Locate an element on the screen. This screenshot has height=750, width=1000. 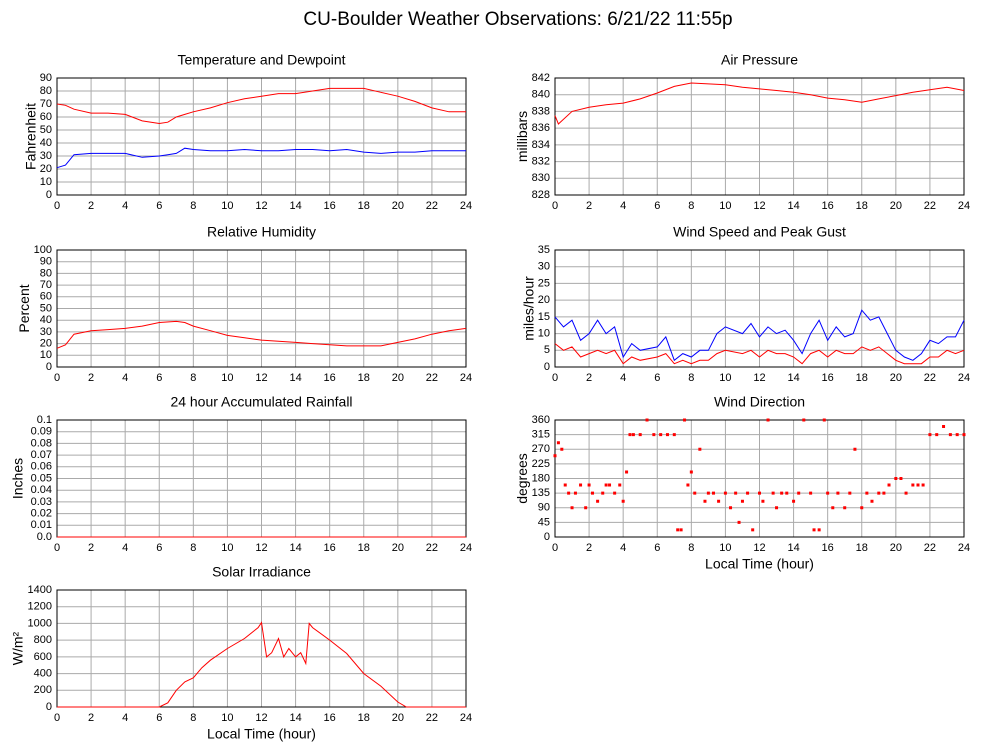
y-tick-label: 1200 is located at coordinates (40, 607).